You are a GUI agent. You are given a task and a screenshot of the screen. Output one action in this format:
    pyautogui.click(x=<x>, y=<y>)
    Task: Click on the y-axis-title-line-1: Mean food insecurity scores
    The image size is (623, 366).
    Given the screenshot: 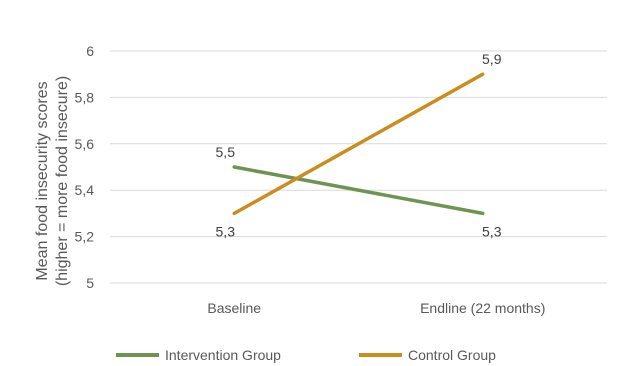 What is the action you would take?
    pyautogui.click(x=42, y=180)
    